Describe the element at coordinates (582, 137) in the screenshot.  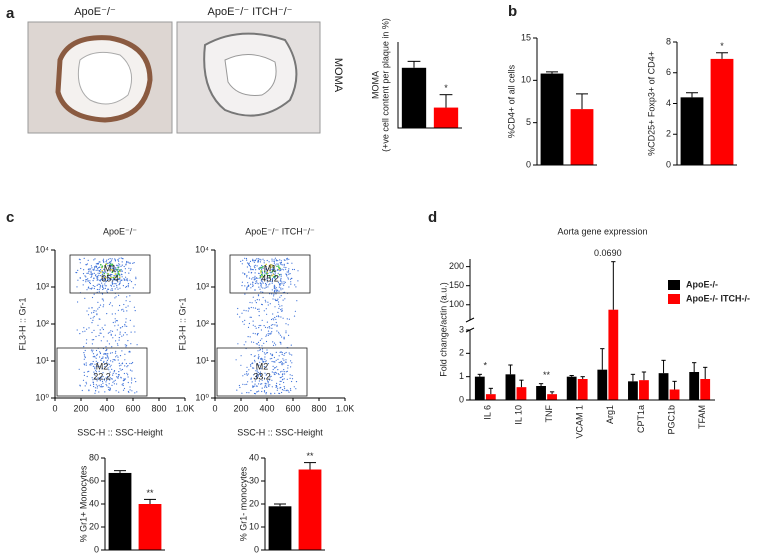
I see `bar` at that location.